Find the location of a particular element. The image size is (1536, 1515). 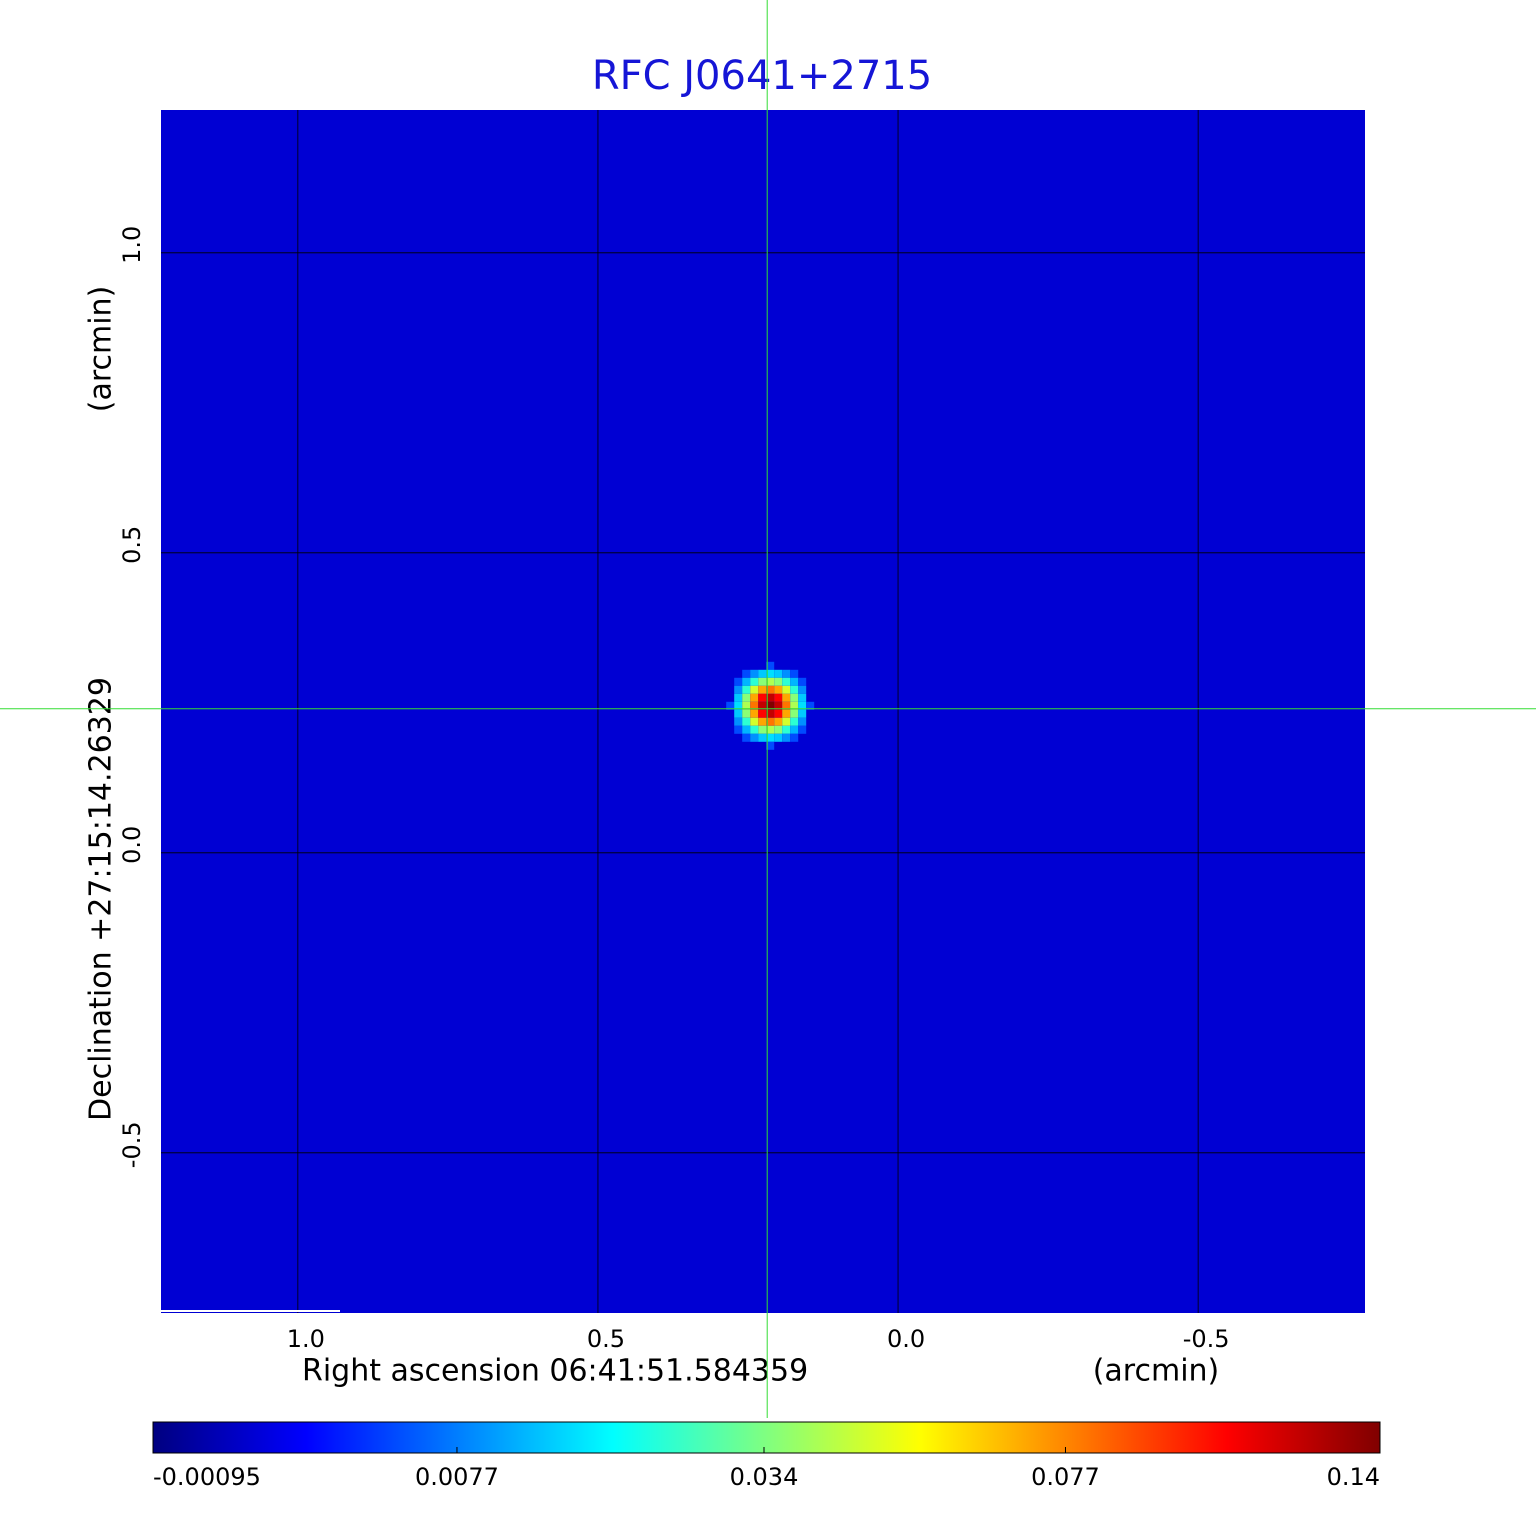

x-tick-label: 0.0 is located at coordinates (906, 1339).